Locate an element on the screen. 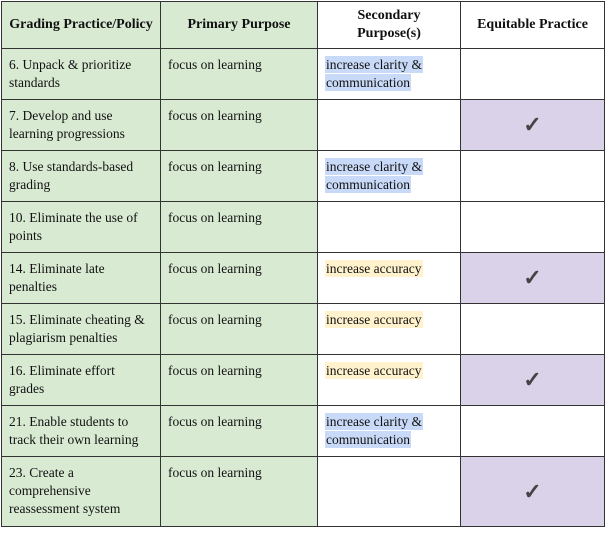  policy-cell: 16. Eliminate effort grades is located at coordinates (81, 380).